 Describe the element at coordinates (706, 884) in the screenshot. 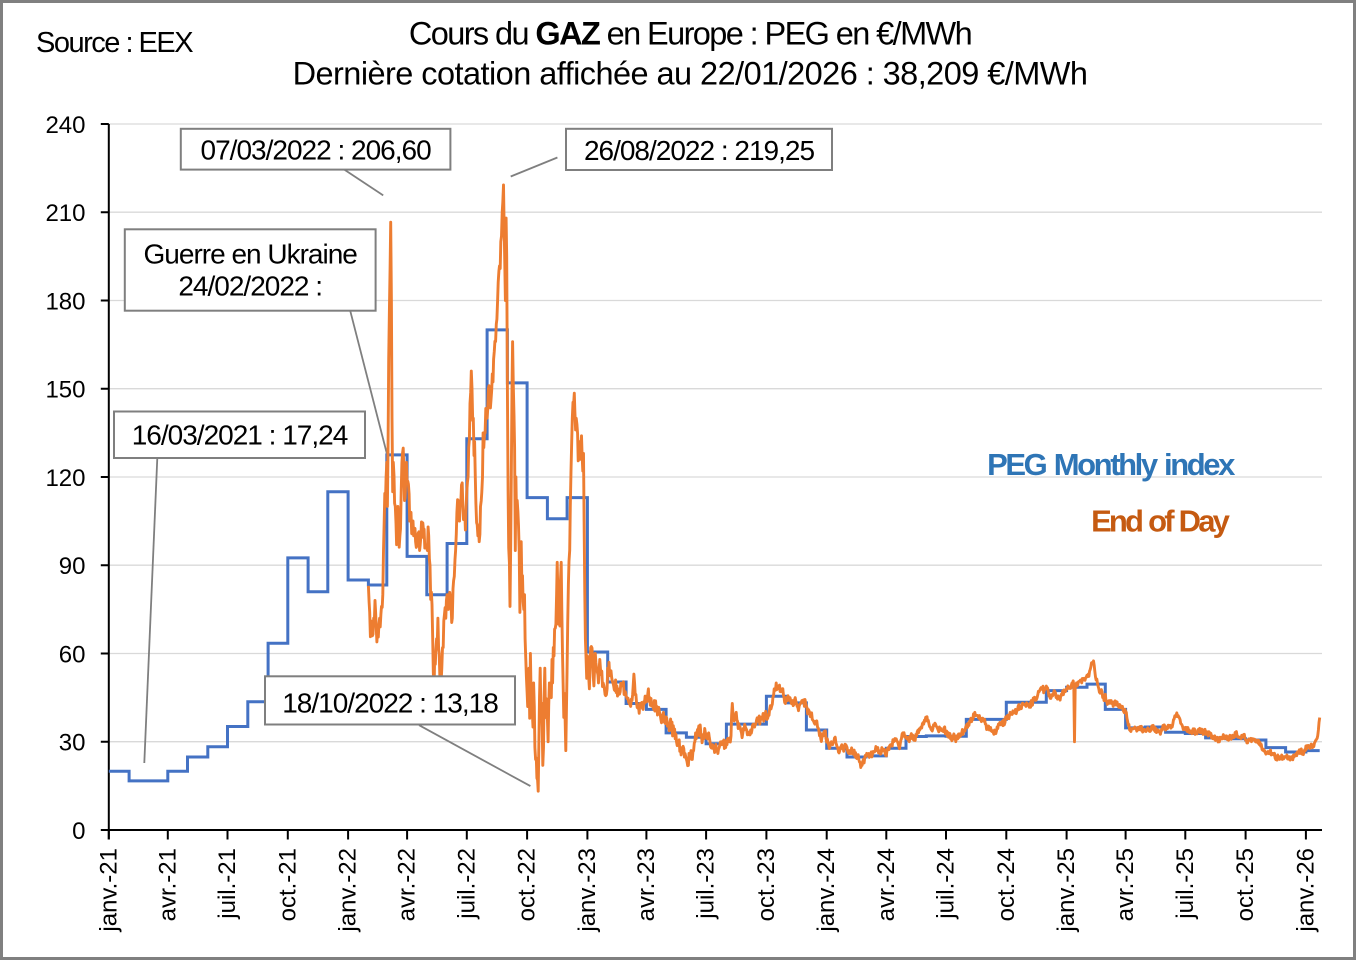

I see `svg-text: juil.-23` at that location.